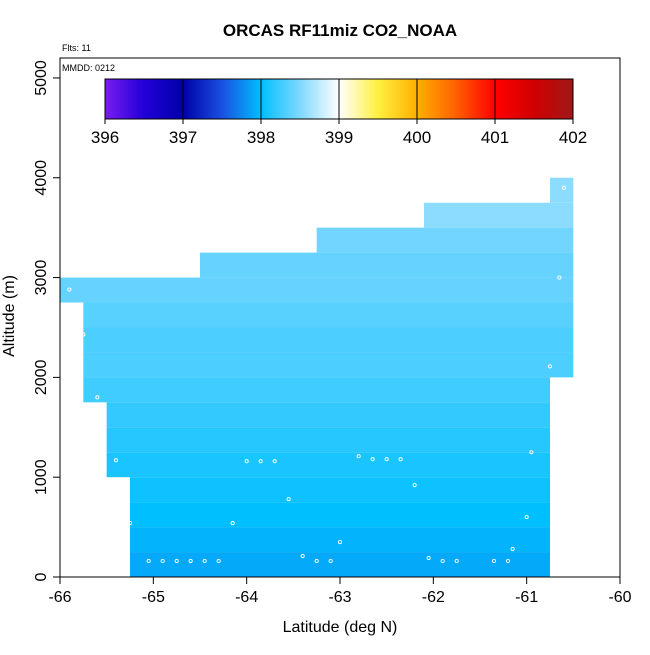 The image size is (650, 655). I want to click on x-axis: -66 -65 -64 -63 -62 -61 -60, so click(340, 591).